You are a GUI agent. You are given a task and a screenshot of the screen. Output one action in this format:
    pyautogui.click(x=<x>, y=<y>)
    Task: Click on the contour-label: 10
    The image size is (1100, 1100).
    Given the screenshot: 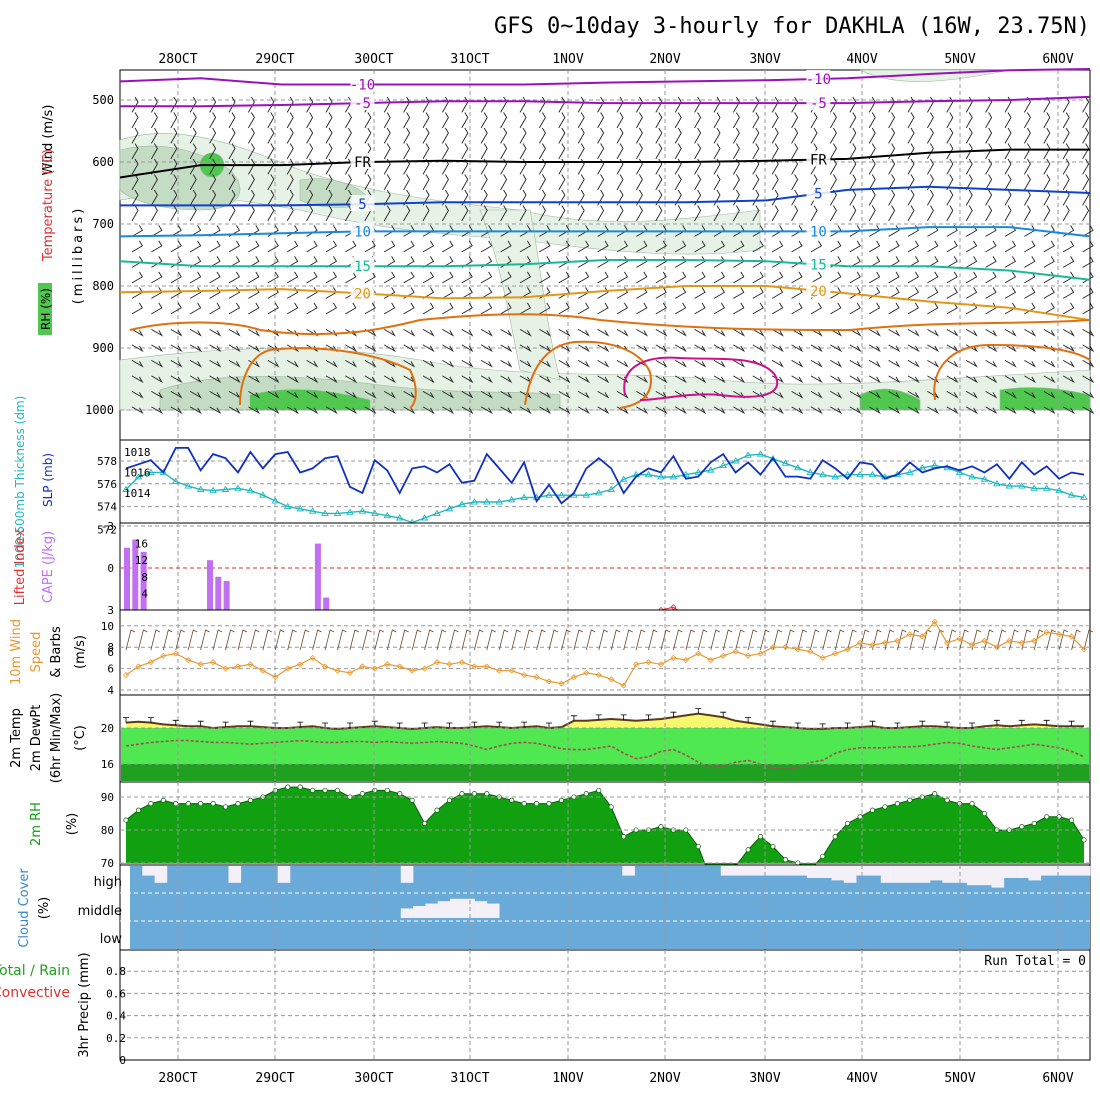 What is the action you would take?
    pyautogui.click(x=818, y=232)
    